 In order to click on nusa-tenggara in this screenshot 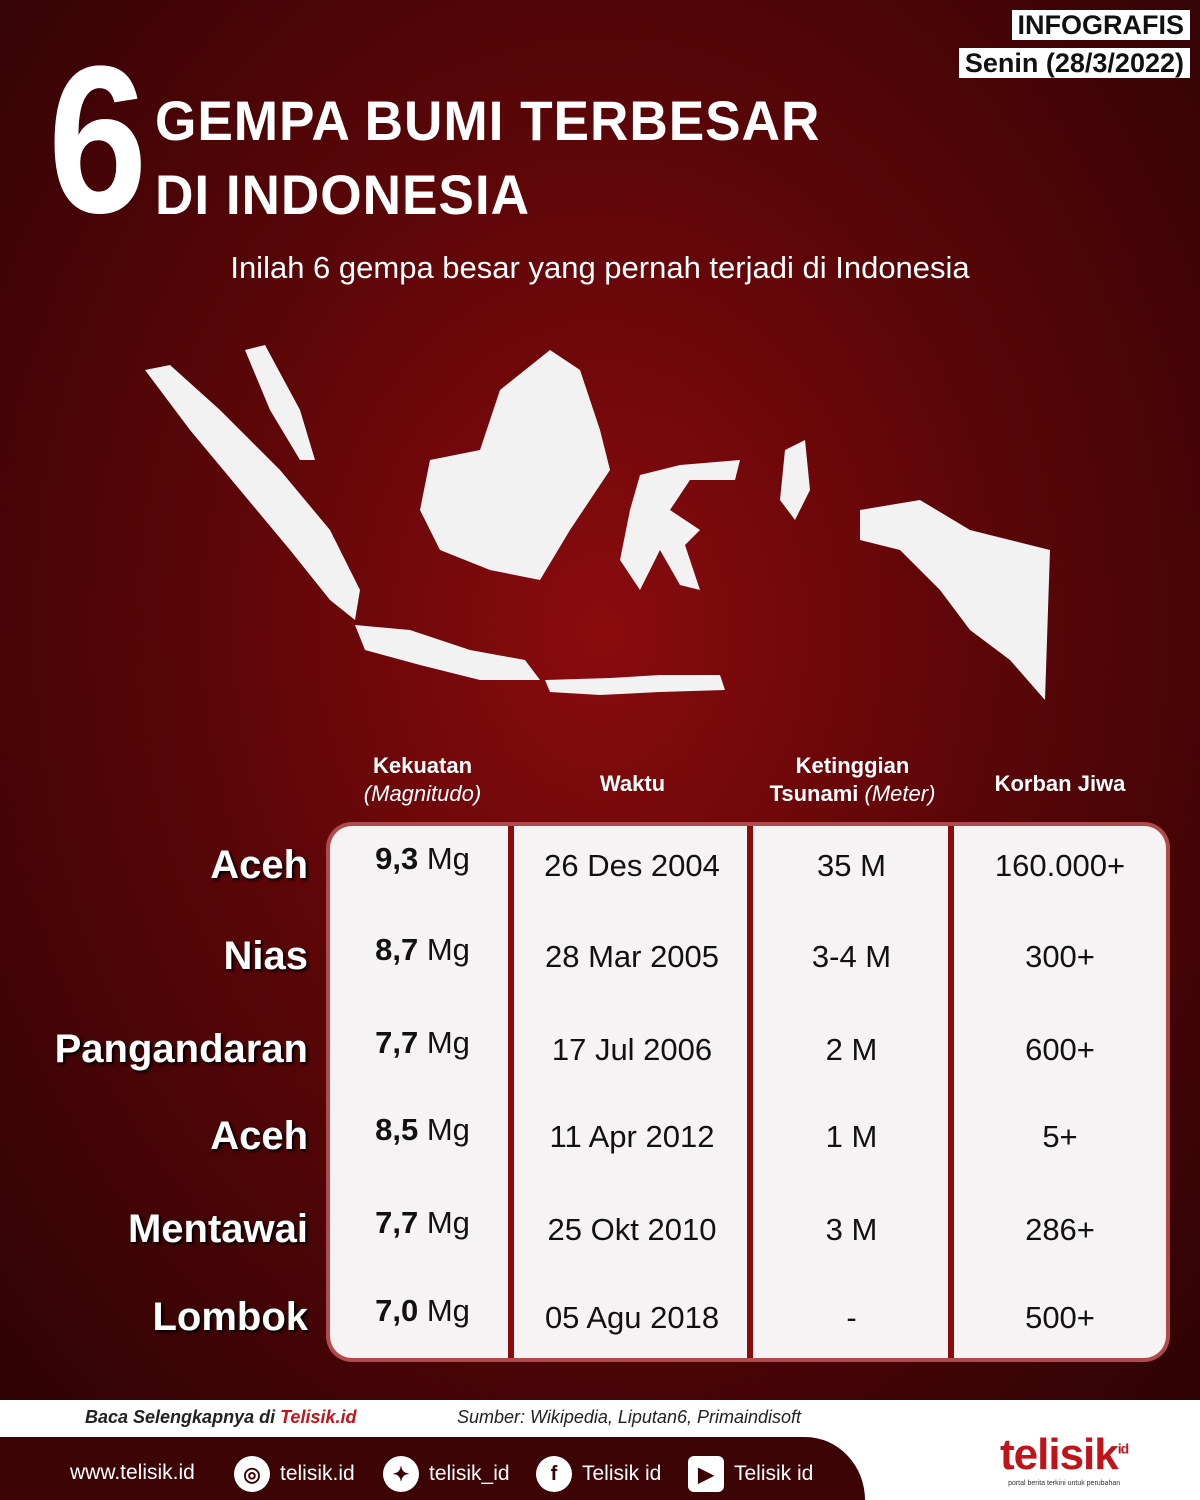, I will do `click(635, 685)`.